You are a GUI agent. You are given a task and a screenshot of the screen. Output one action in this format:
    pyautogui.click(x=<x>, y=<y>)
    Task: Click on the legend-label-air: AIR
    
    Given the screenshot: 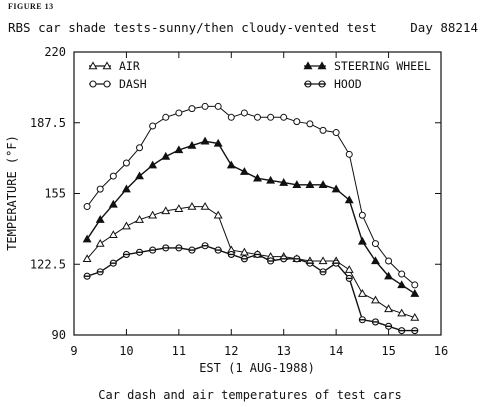 What is the action you would take?
    pyautogui.click(x=129, y=66)
    